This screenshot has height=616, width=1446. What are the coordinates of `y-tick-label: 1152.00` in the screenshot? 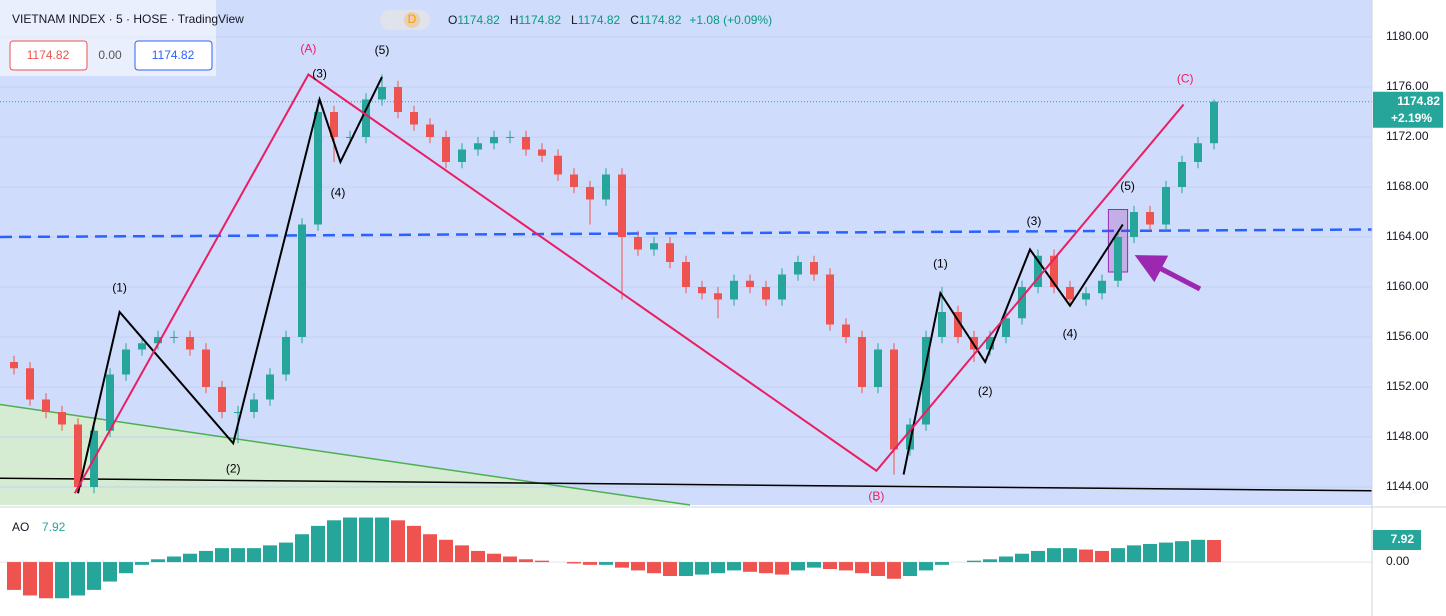 It's located at (1407, 386).